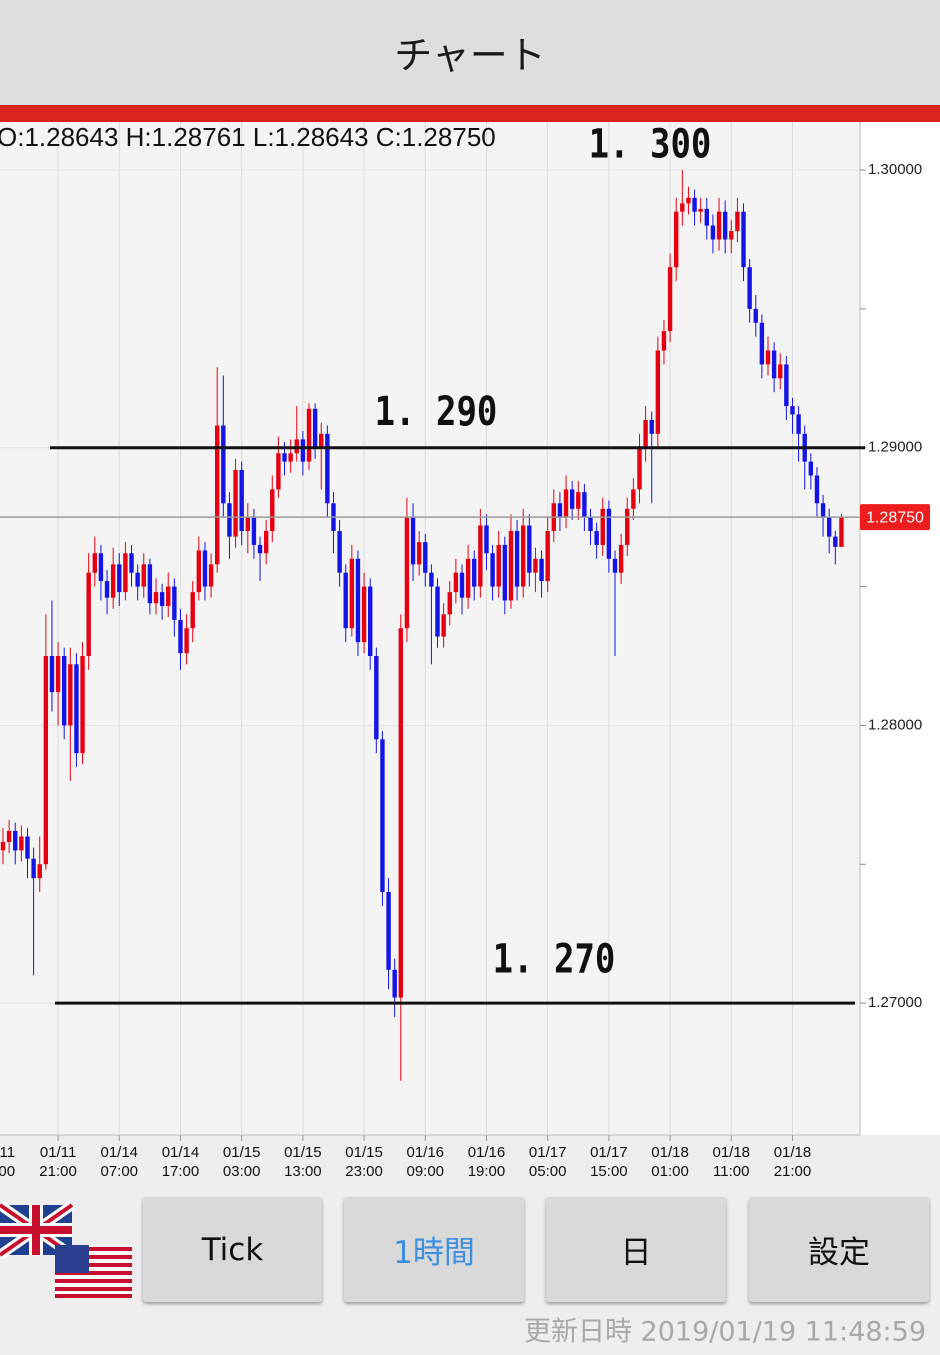 The width and height of the screenshot is (940, 1355). Describe the element at coordinates (839, 1249) in the screenshot. I see `tab-button: 設定` at that location.